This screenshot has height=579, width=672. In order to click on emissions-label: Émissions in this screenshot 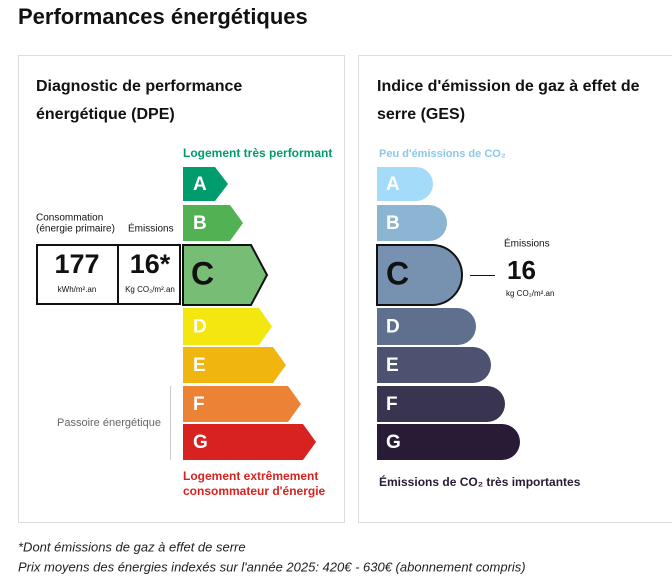, I will do `click(151, 228)`.